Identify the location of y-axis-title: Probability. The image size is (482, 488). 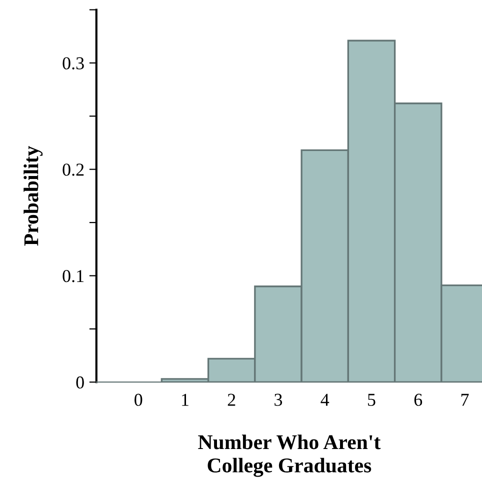
(33, 196).